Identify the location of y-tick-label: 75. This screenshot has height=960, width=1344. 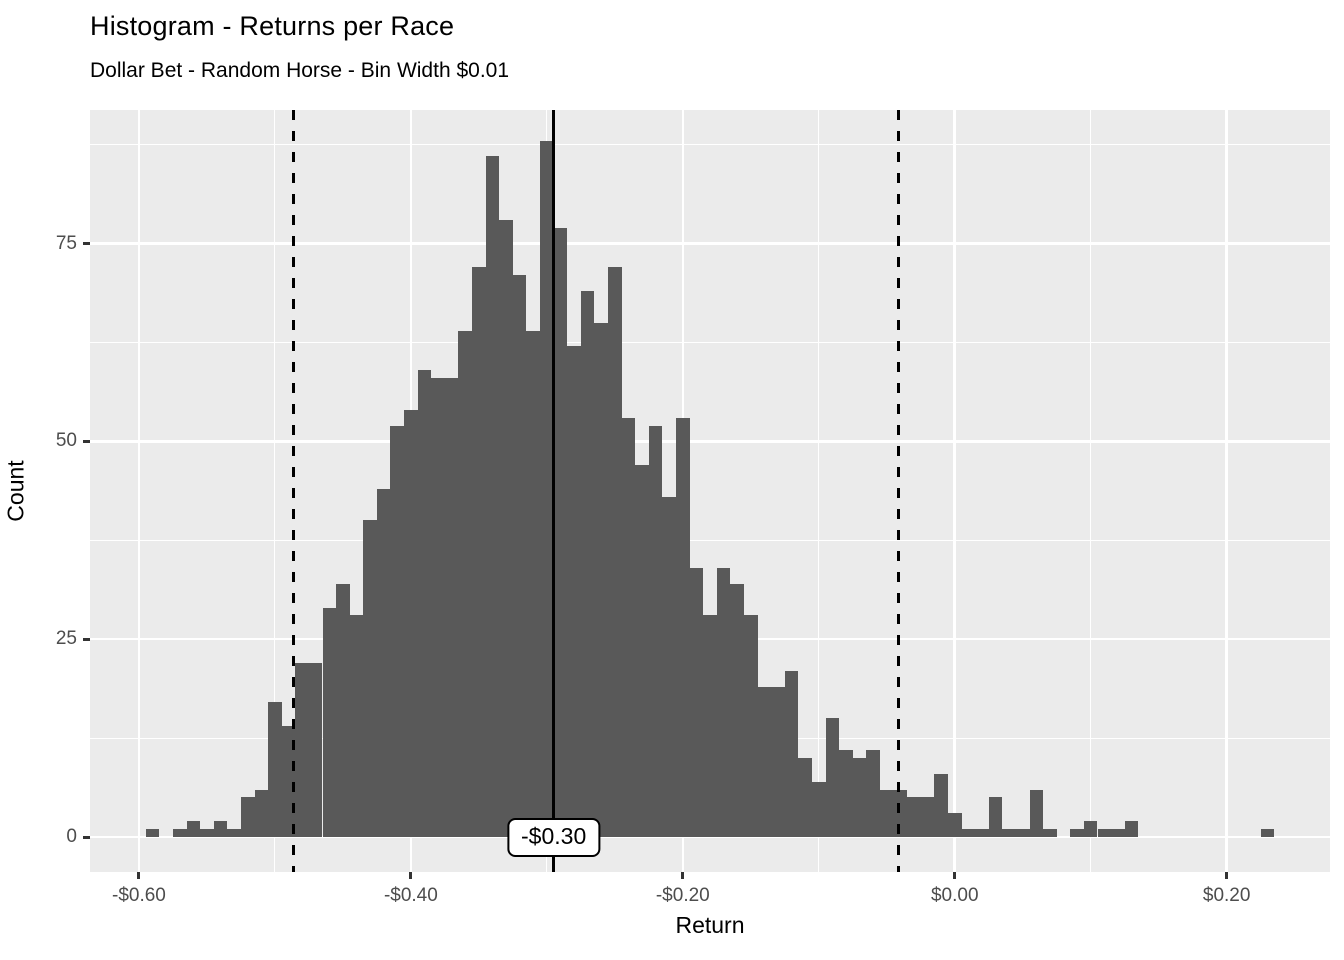
(66, 243).